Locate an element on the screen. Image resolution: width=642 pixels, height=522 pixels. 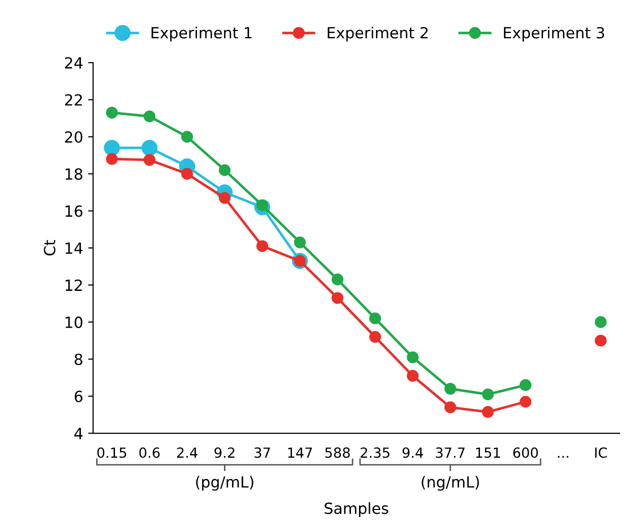
x-tick-label: 0.15 is located at coordinates (111, 452).